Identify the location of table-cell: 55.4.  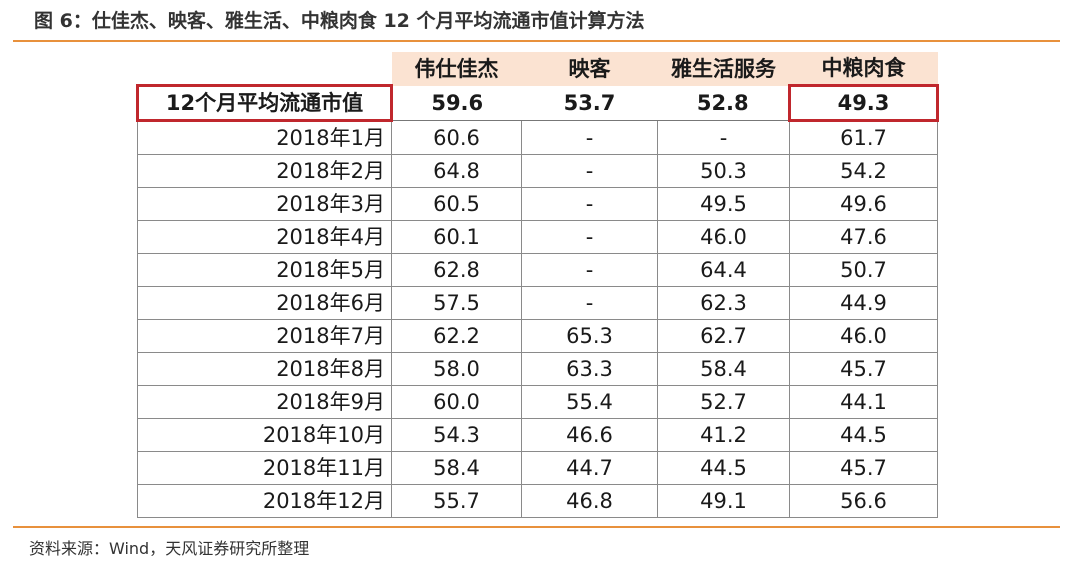
(589, 402).